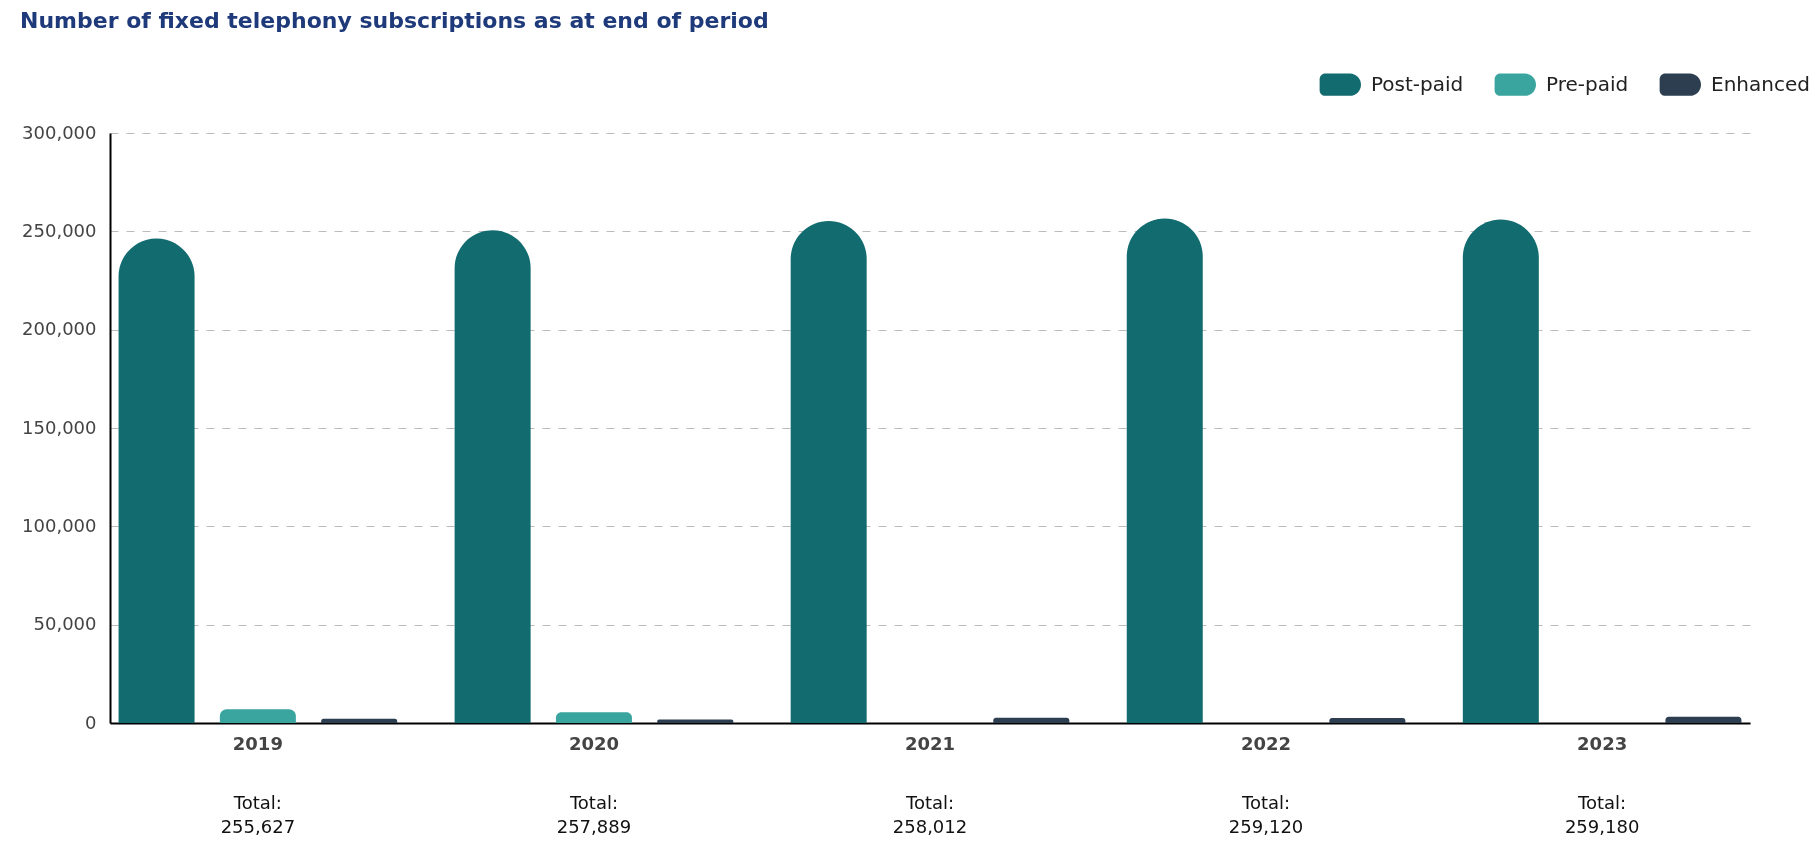 The image size is (1820, 856). What do you see at coordinates (1602, 743) in the screenshot?
I see `x-tick-label: 2023` at bounding box center [1602, 743].